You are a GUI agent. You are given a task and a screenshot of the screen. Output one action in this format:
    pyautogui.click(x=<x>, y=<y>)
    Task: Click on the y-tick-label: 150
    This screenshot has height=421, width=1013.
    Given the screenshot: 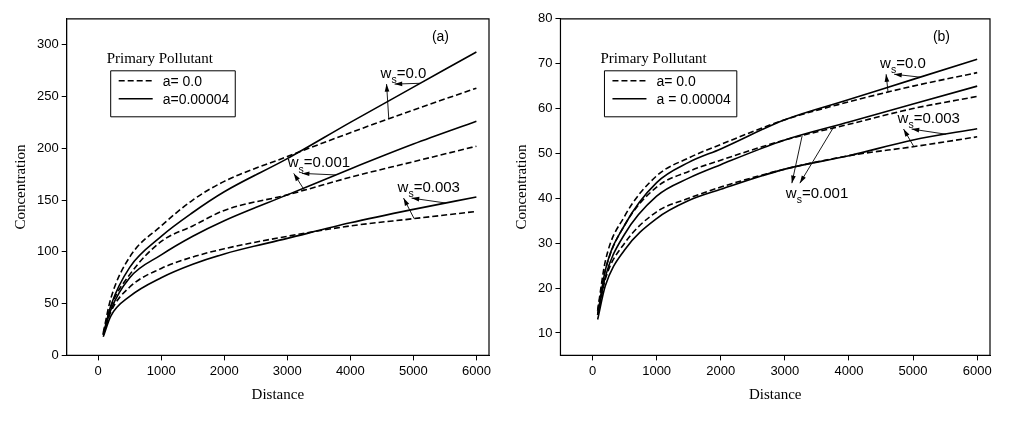 What is the action you would take?
    pyautogui.click(x=47, y=199)
    